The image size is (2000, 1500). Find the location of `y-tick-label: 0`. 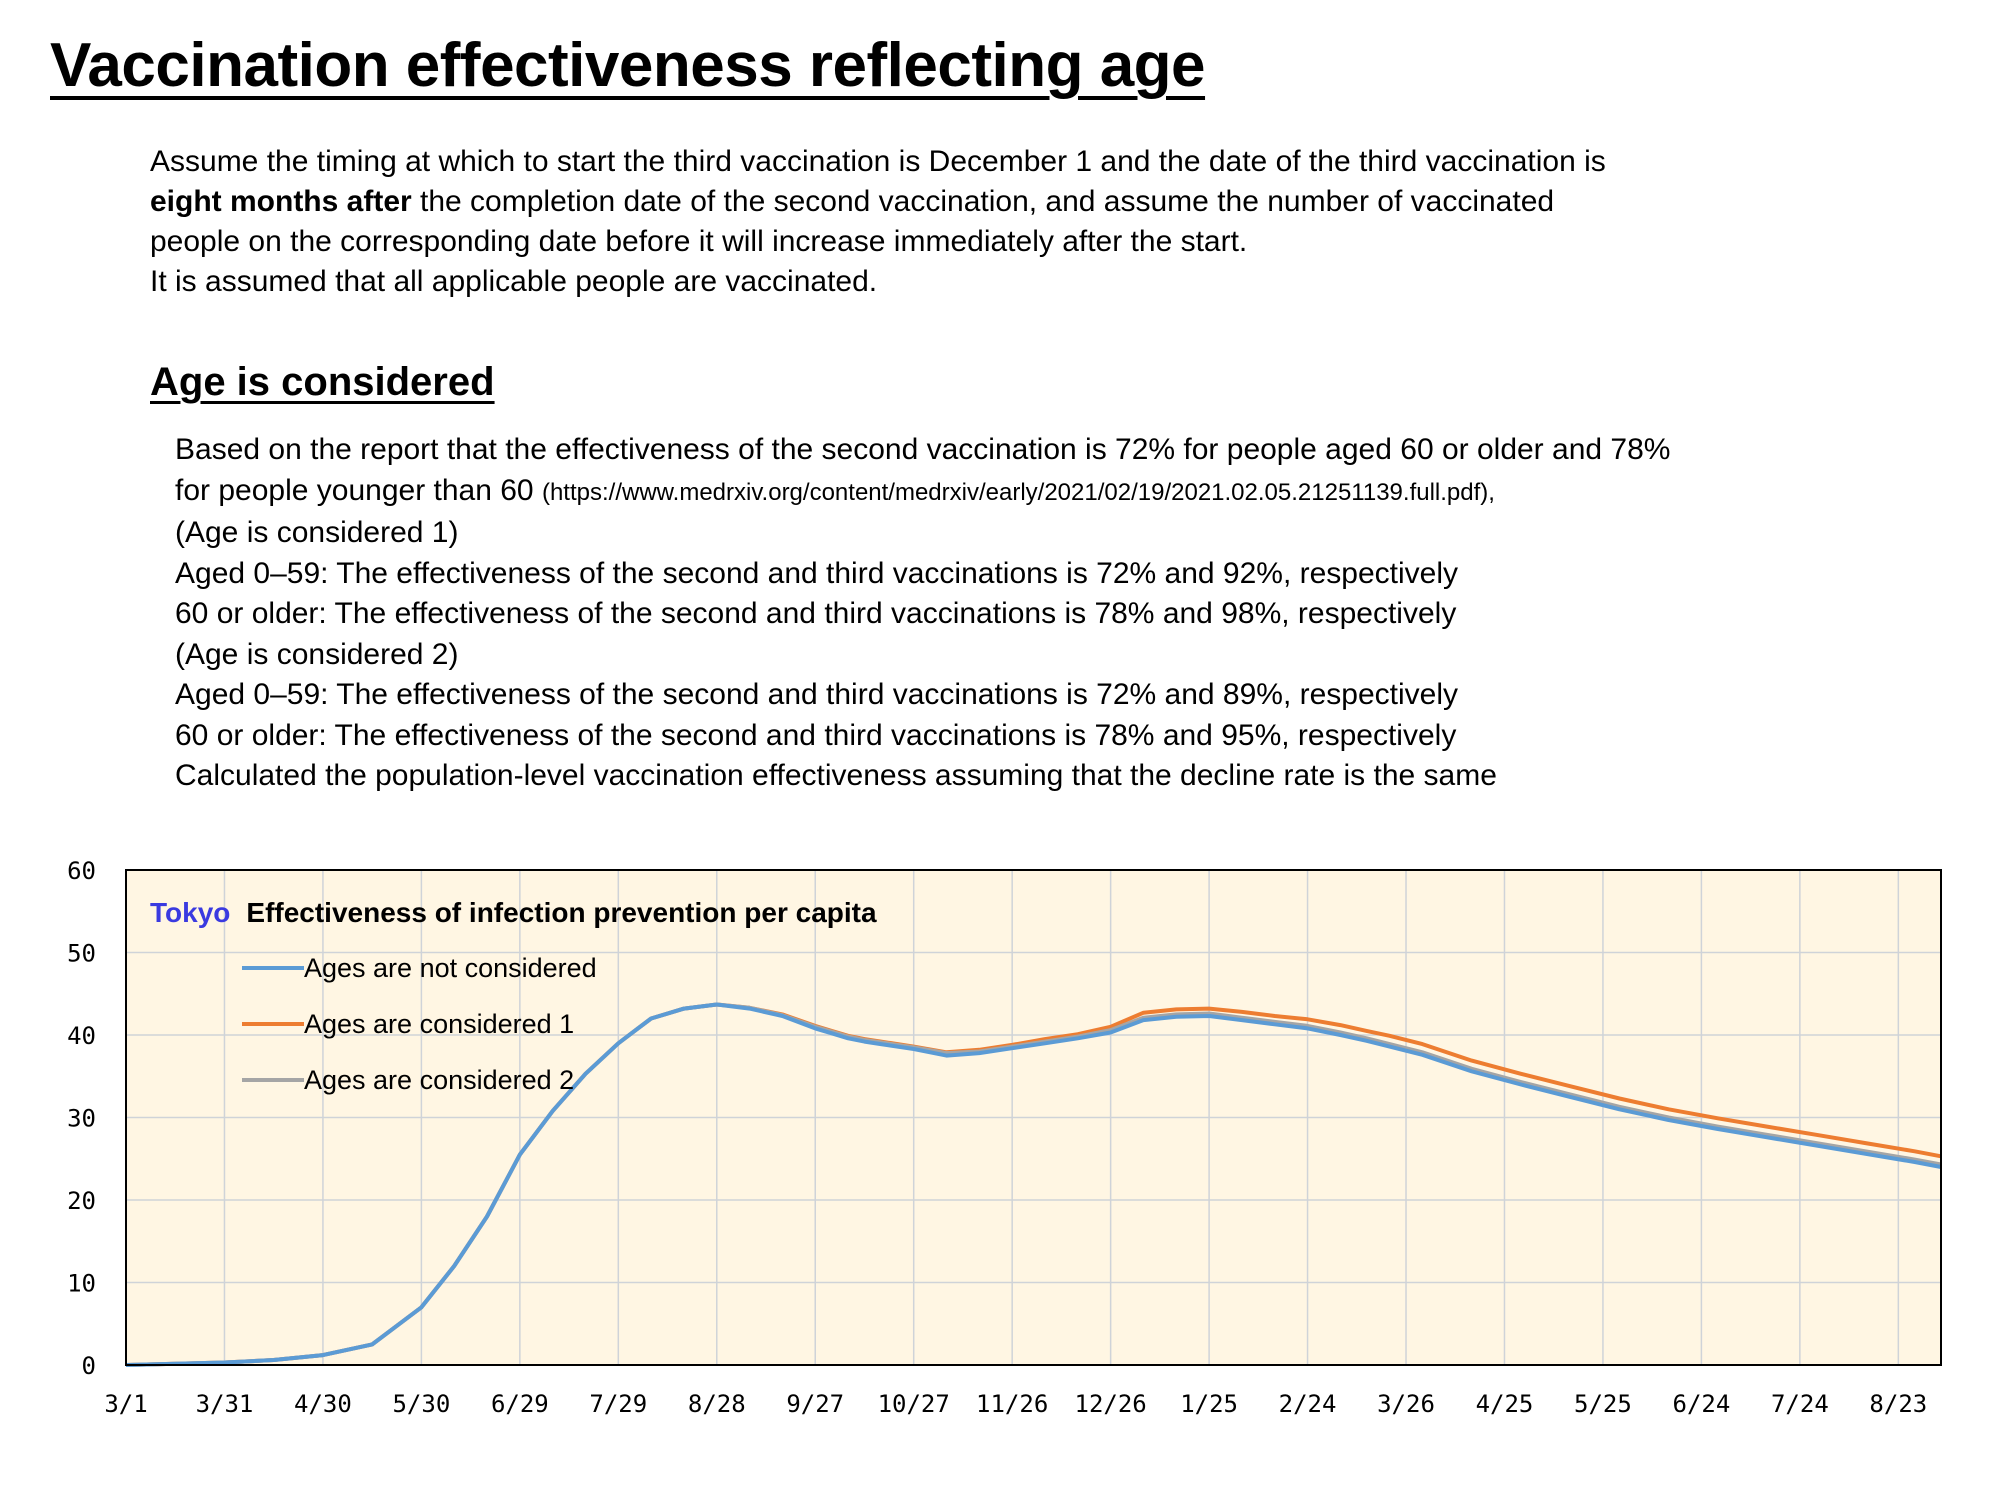

y-tick-label: 0 is located at coordinates (89, 1366).